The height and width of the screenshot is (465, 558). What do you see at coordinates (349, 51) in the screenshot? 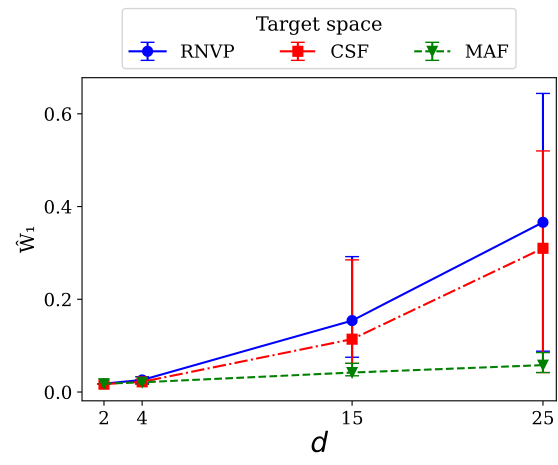
I see `legend-label: CSF` at bounding box center [349, 51].